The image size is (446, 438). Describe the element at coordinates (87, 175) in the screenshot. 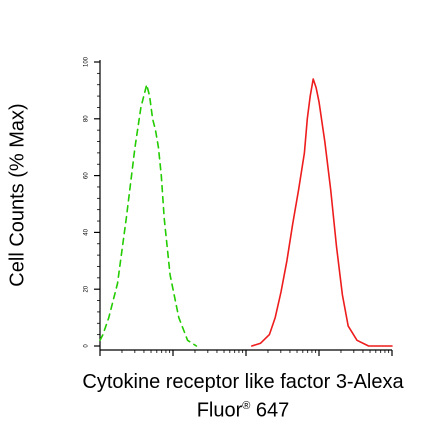

I see `y-tick-label: 60` at that location.